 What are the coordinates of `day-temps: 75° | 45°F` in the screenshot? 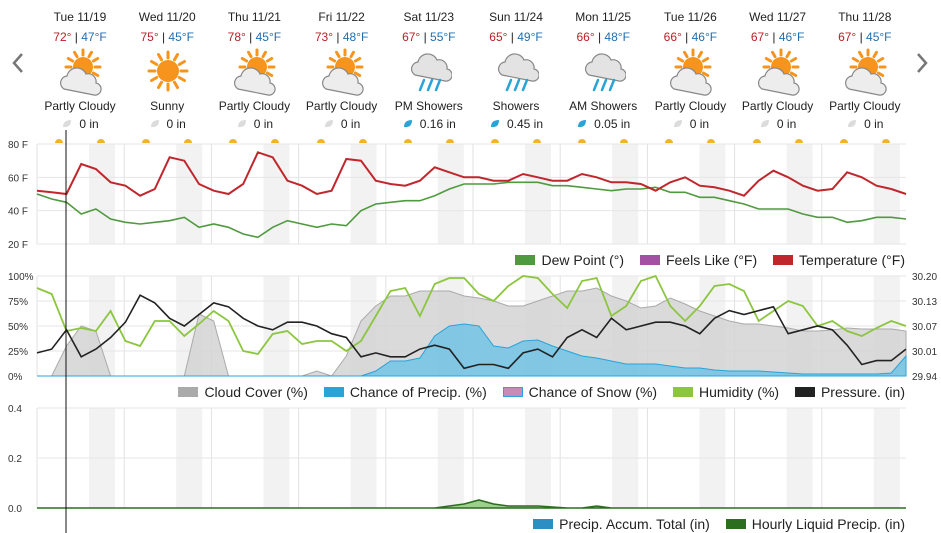 It's located at (167, 37).